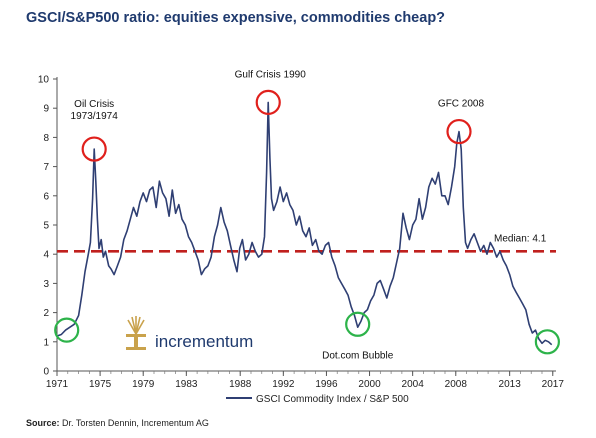 The height and width of the screenshot is (438, 596). What do you see at coordinates (459, 131) in the screenshot?
I see `gfc-circle` at bounding box center [459, 131].